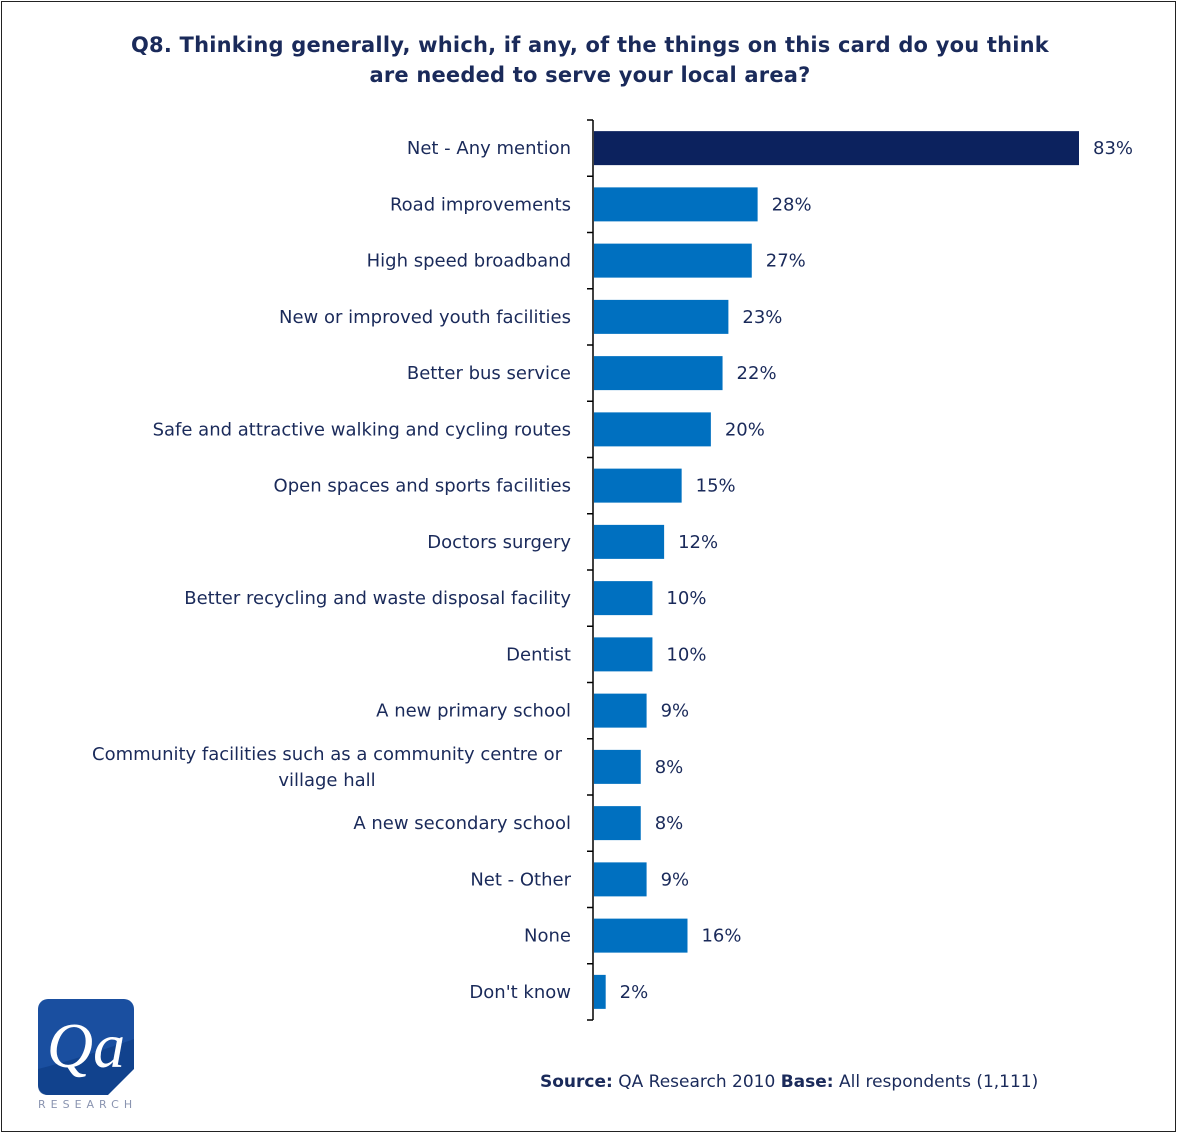 This screenshot has width=1179, height=1135. What do you see at coordinates (1113, 148) in the screenshot?
I see `bar-value-label: 83%` at bounding box center [1113, 148].